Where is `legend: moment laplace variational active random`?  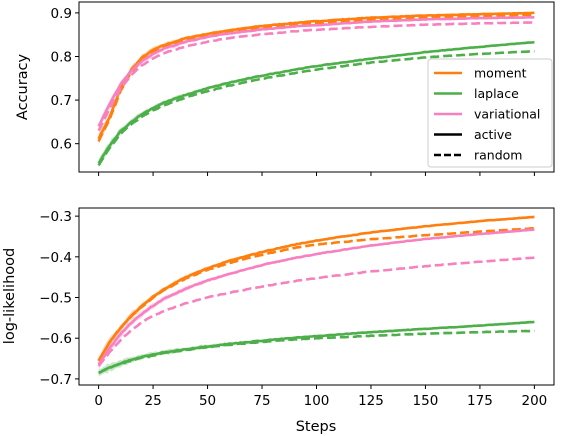 legend: moment laplace variational active random is located at coordinates (490, 113).